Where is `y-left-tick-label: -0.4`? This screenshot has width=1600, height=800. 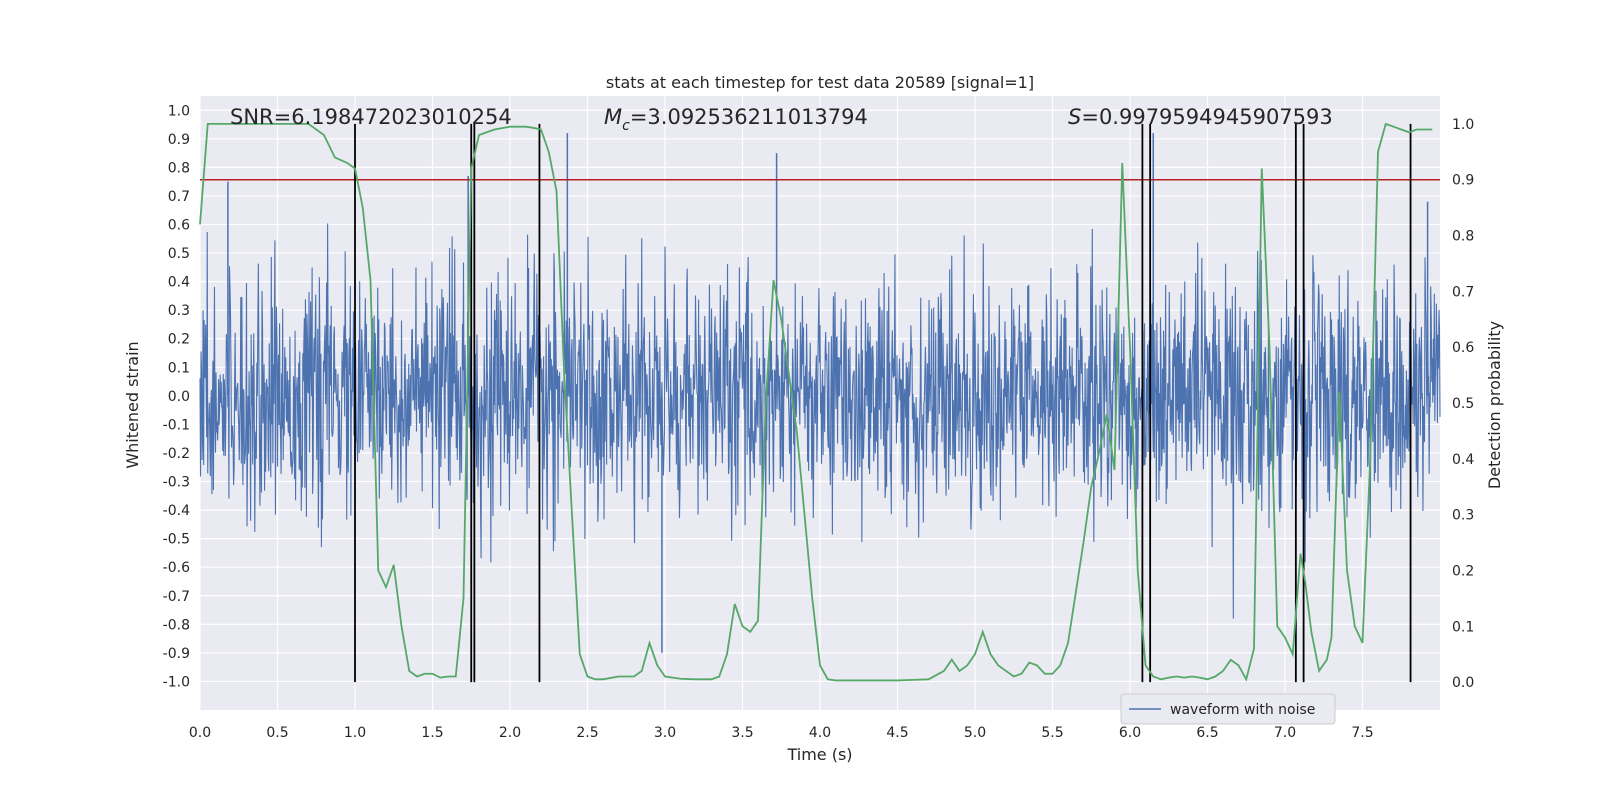 y-left-tick-label: -0.4 is located at coordinates (176, 511).